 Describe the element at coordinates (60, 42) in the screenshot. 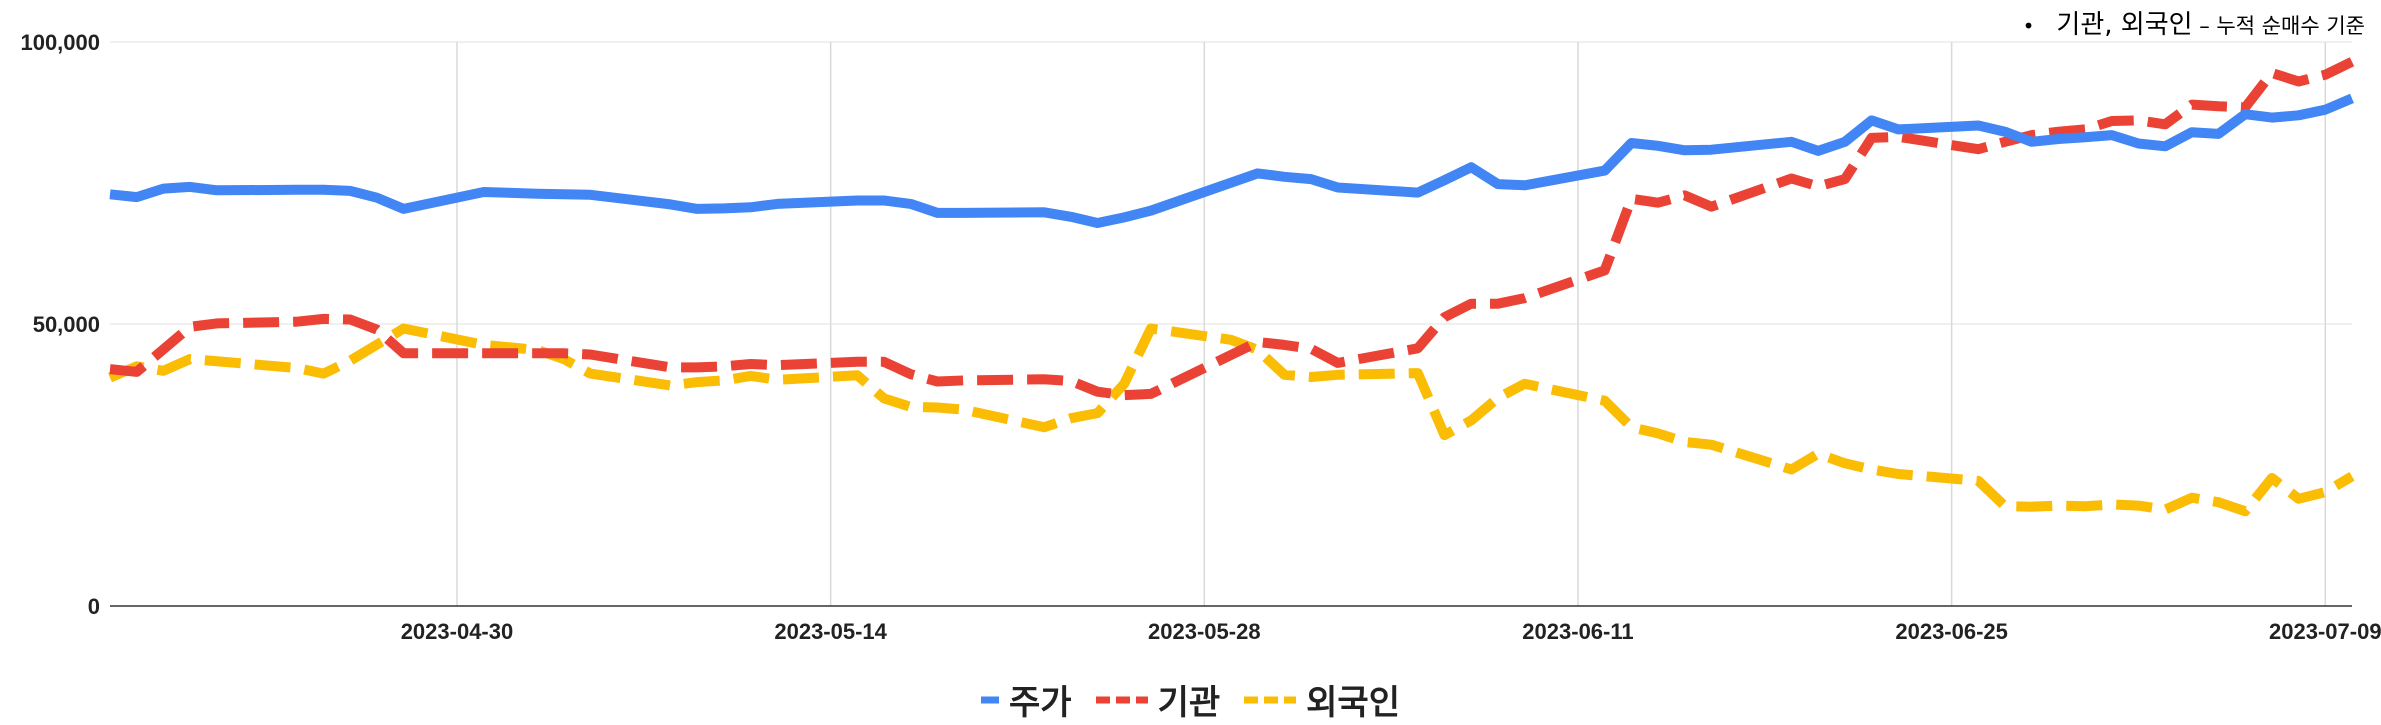

I see `y-tick-label: 100,000` at that location.